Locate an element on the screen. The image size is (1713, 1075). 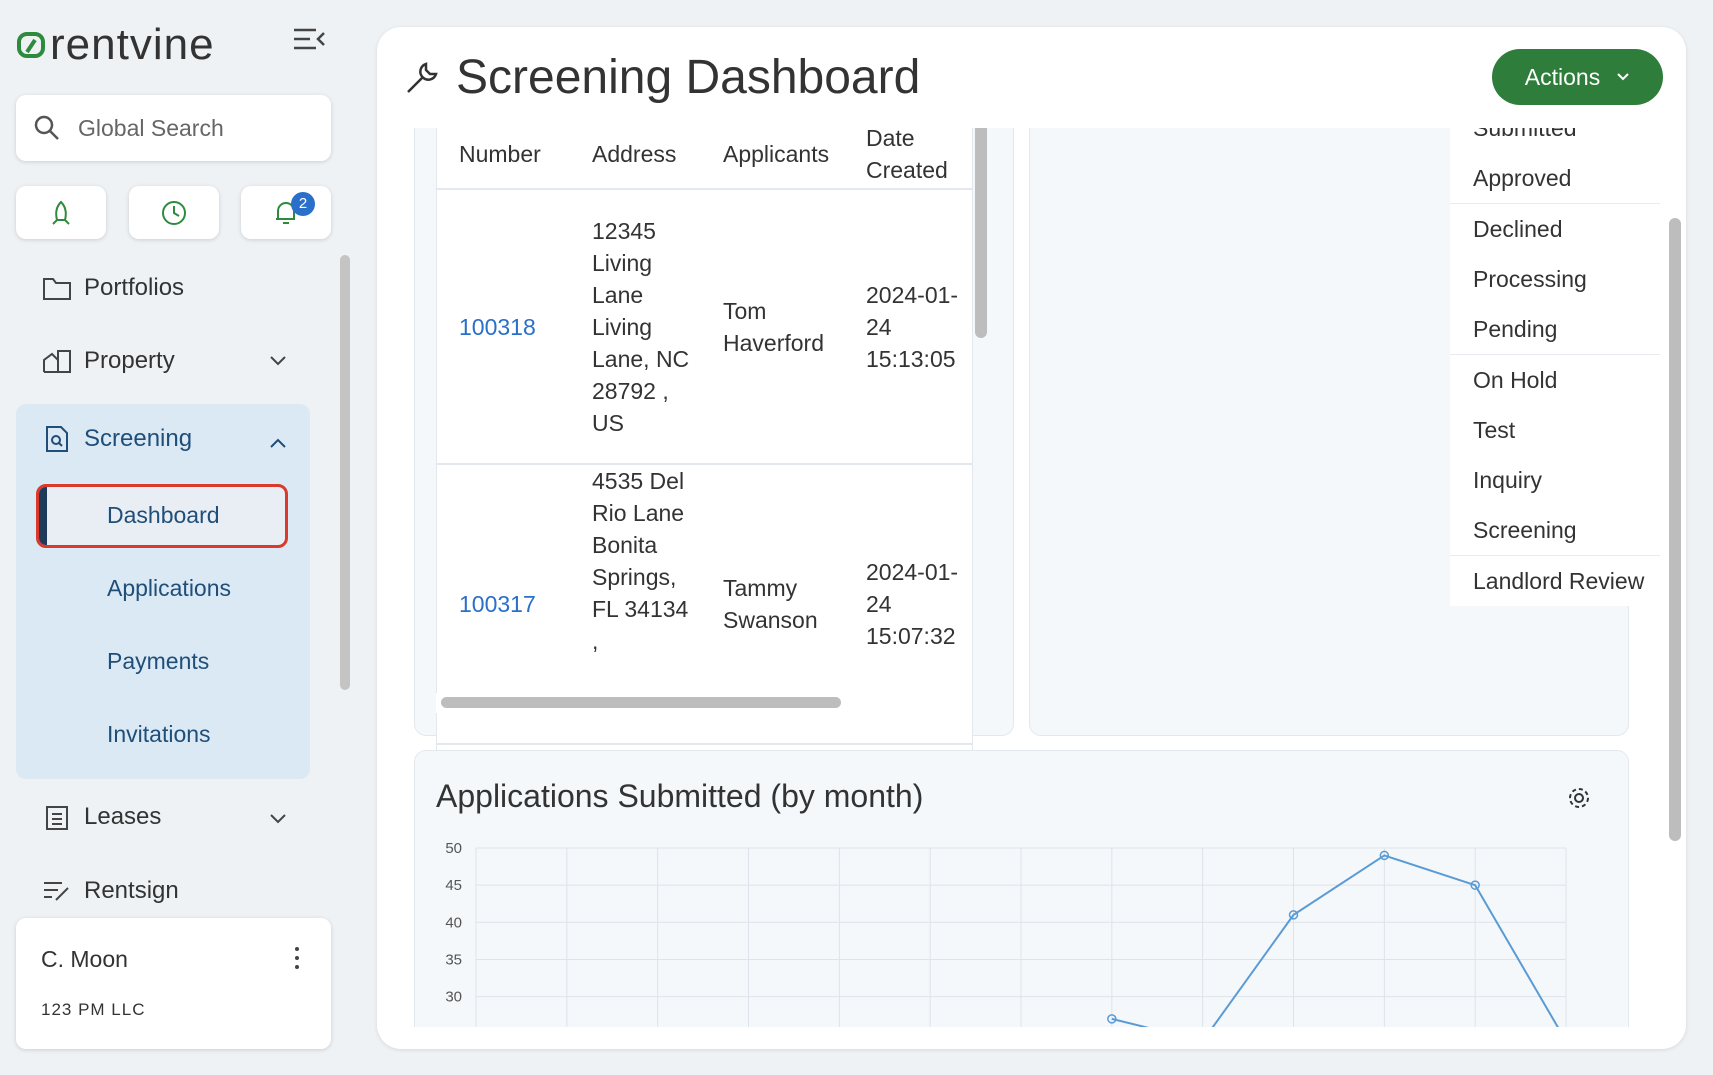
clipboard-icon is located at coordinates (57, 818).